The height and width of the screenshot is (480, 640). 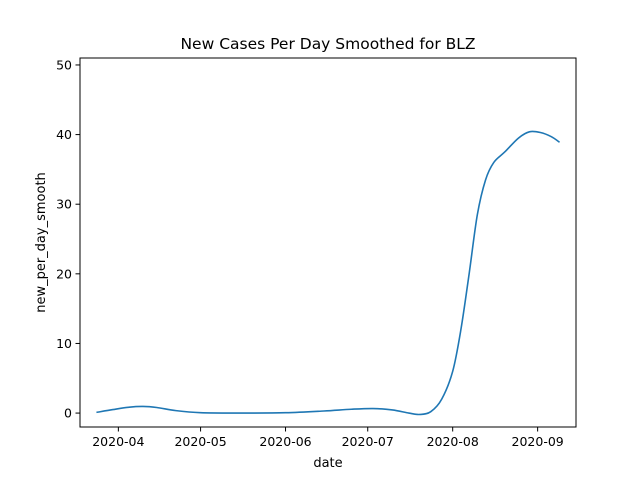 I want to click on x-tick-label: 2020-07, so click(x=368, y=441).